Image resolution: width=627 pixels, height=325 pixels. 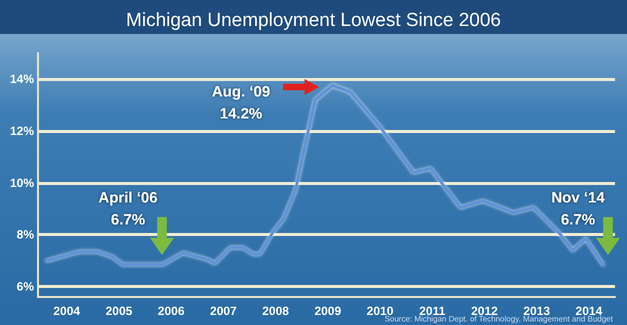 What do you see at coordinates (25, 235) in the screenshot?
I see `y-tick-label: 8%` at bounding box center [25, 235].